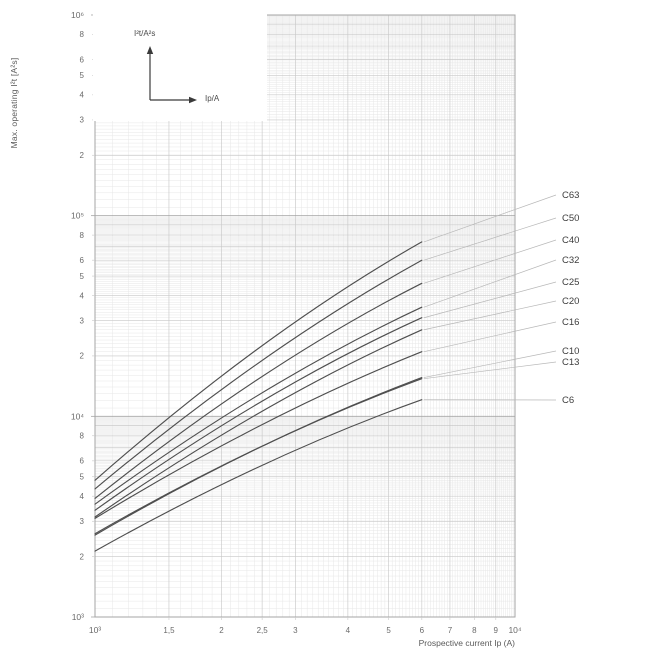  Describe the element at coordinates (263, 630) in the screenshot. I see `x-tick-label: 2,5` at that location.